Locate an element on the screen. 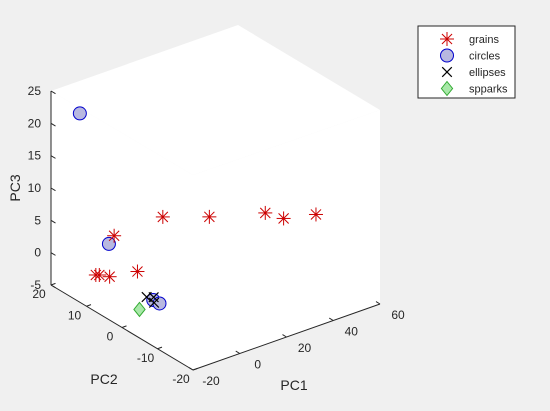  z-tick-label: 20 is located at coordinates (35, 123).